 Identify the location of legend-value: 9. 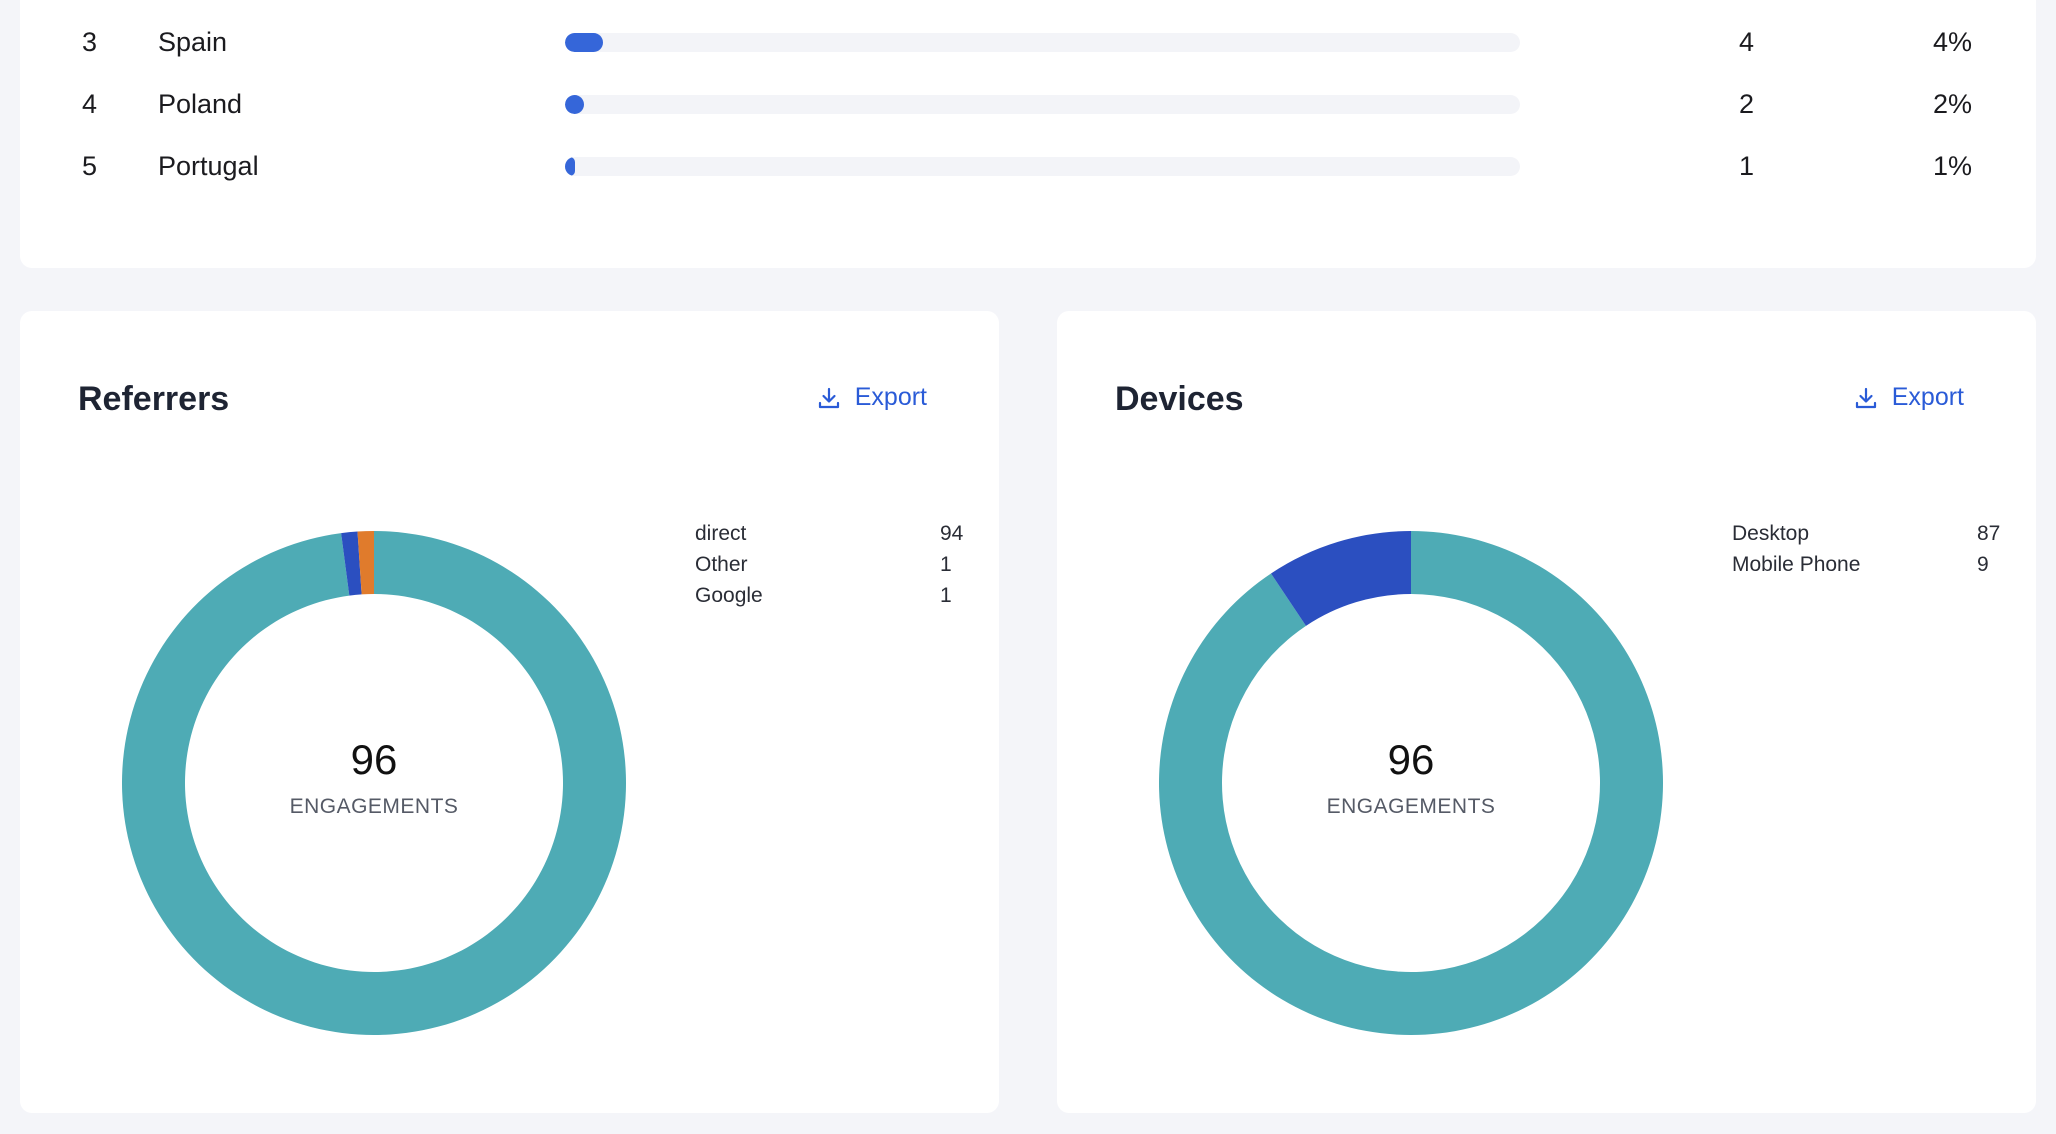
(1983, 564).